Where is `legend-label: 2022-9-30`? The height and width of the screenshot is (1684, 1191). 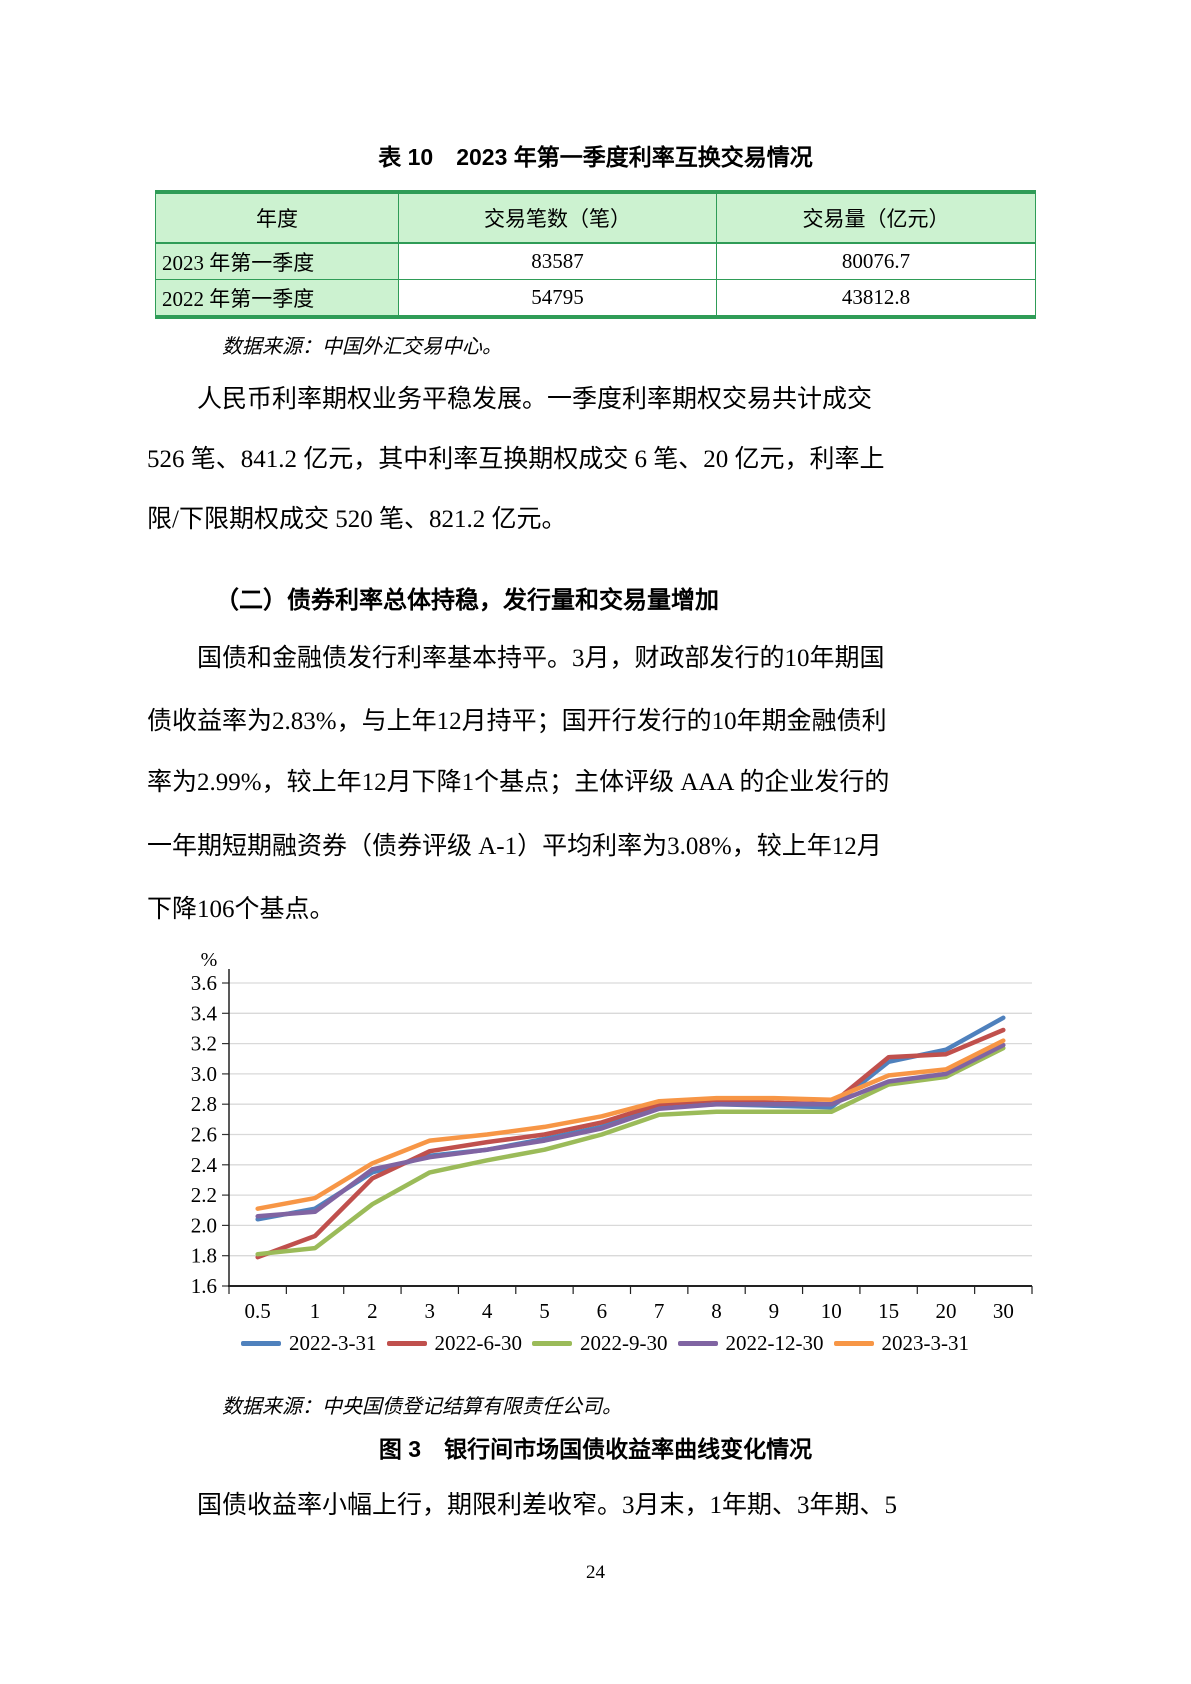
legend-label: 2022-9-30 is located at coordinates (624, 1342).